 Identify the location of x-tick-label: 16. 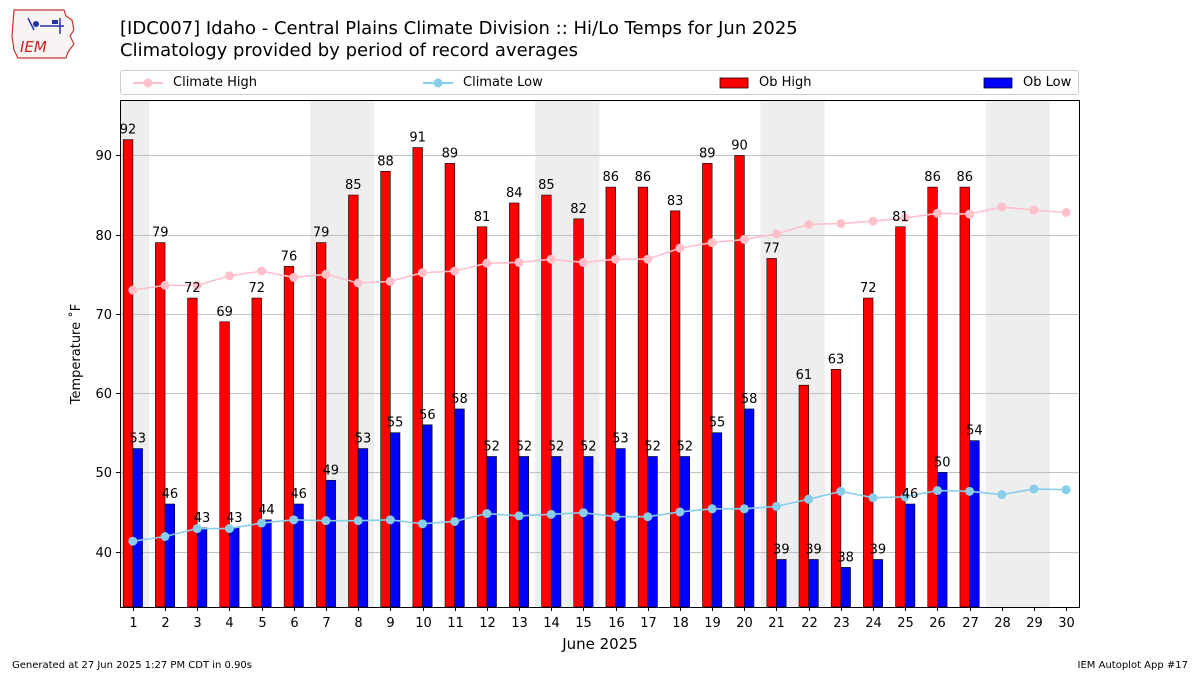
(616, 623).